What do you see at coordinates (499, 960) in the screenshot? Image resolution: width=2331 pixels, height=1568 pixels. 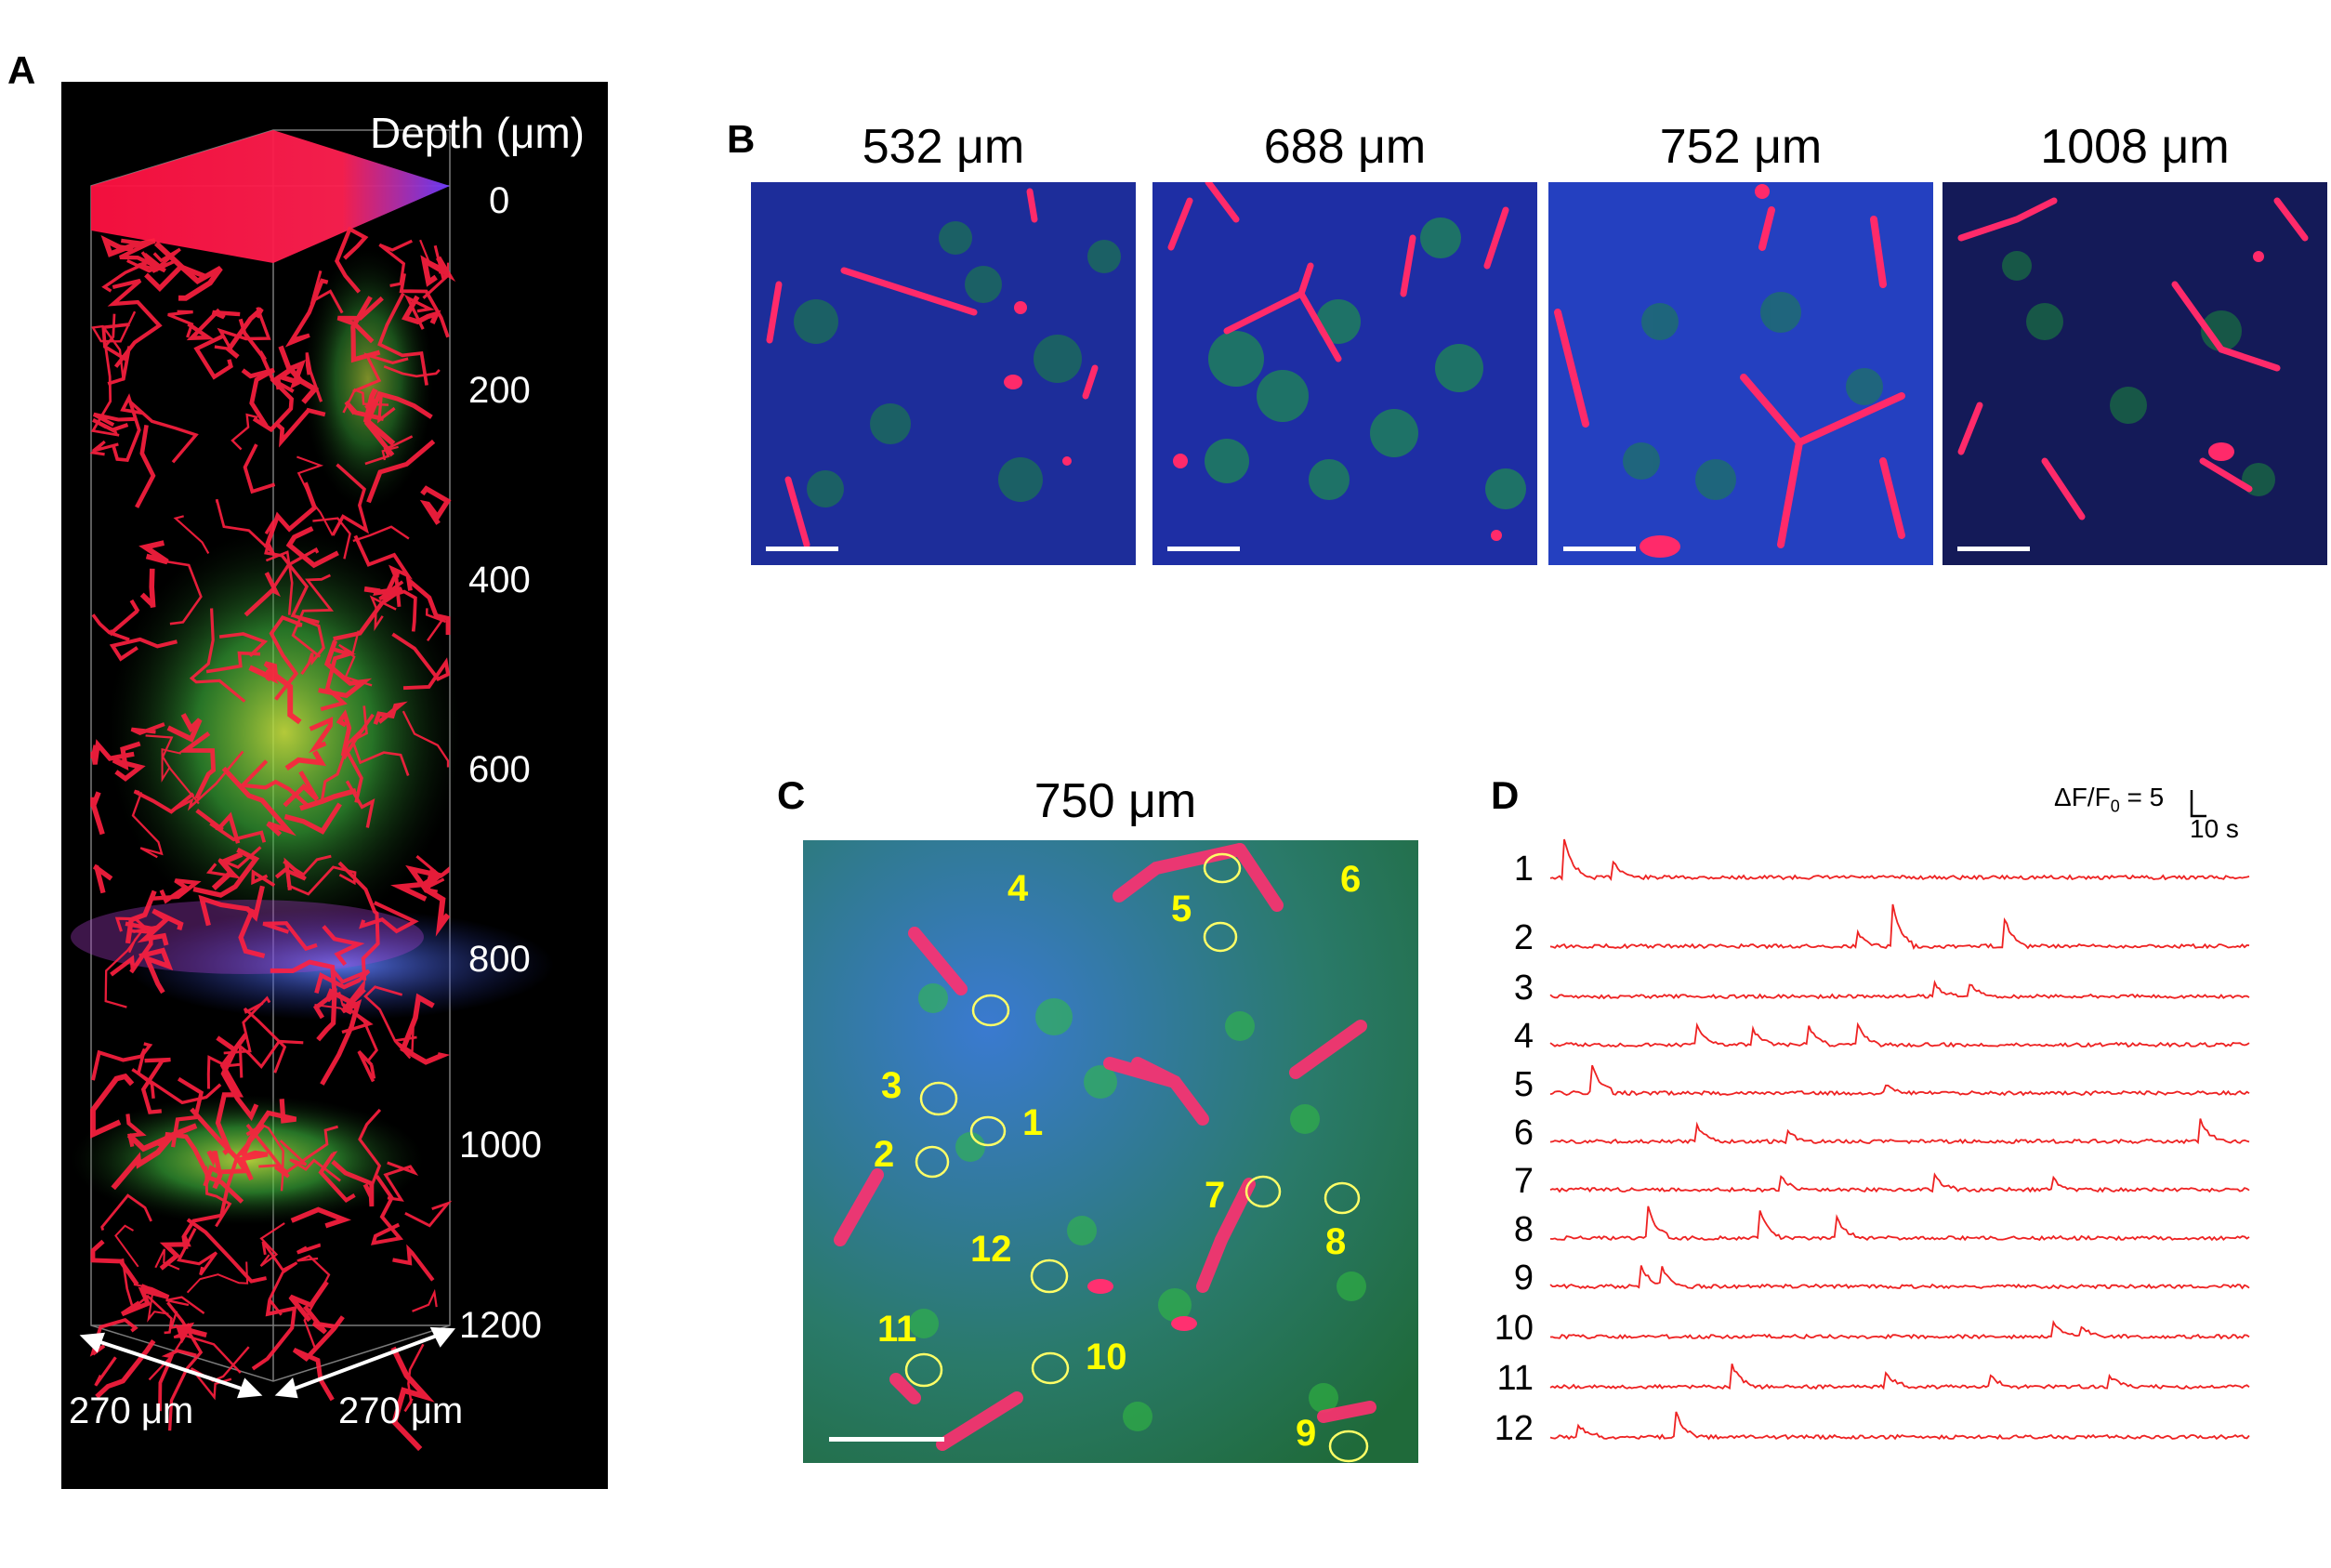 I see `depth-tick-800: 800` at bounding box center [499, 960].